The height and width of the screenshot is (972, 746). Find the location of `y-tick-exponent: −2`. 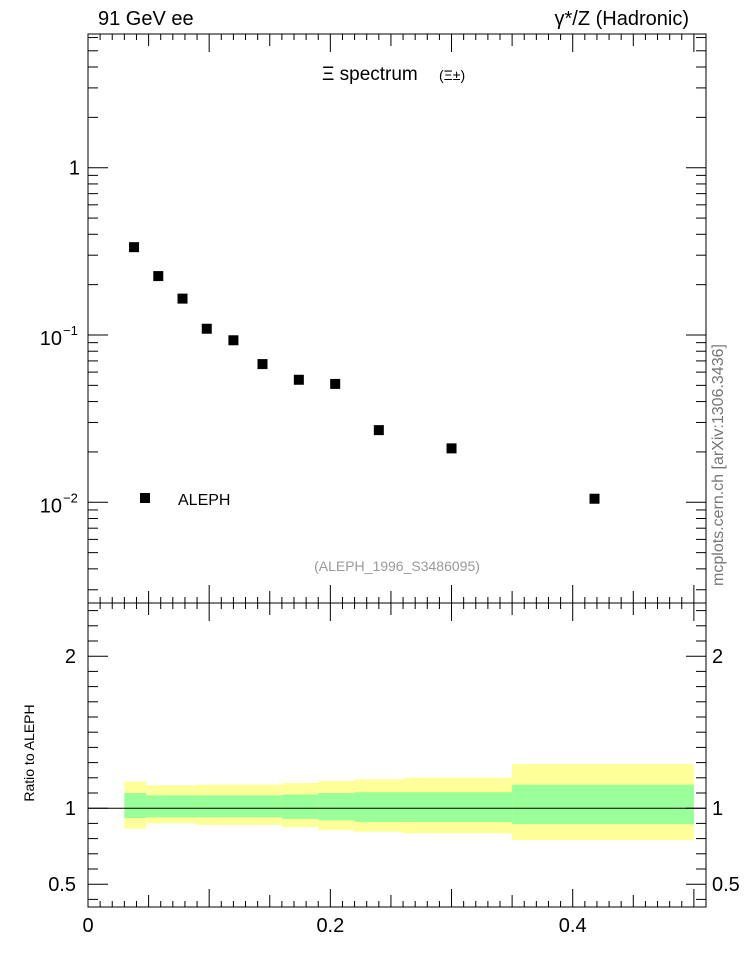

y-tick-exponent: −2 is located at coordinates (70, 497).